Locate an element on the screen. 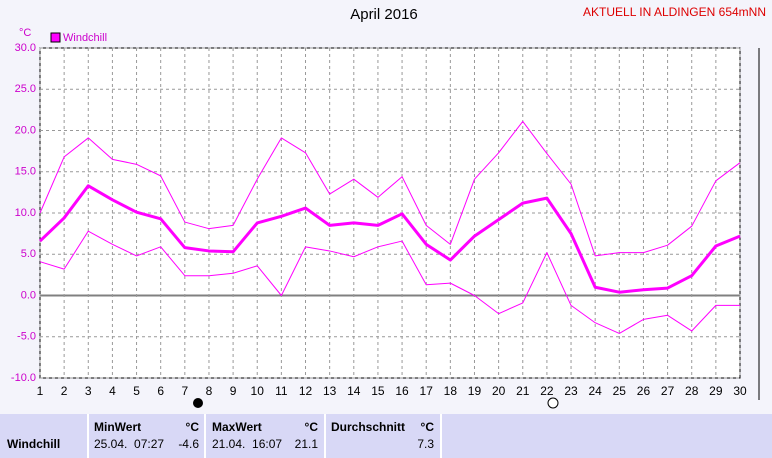 The height and width of the screenshot is (458, 772). y-tick-label: -5.0 is located at coordinates (26, 337).